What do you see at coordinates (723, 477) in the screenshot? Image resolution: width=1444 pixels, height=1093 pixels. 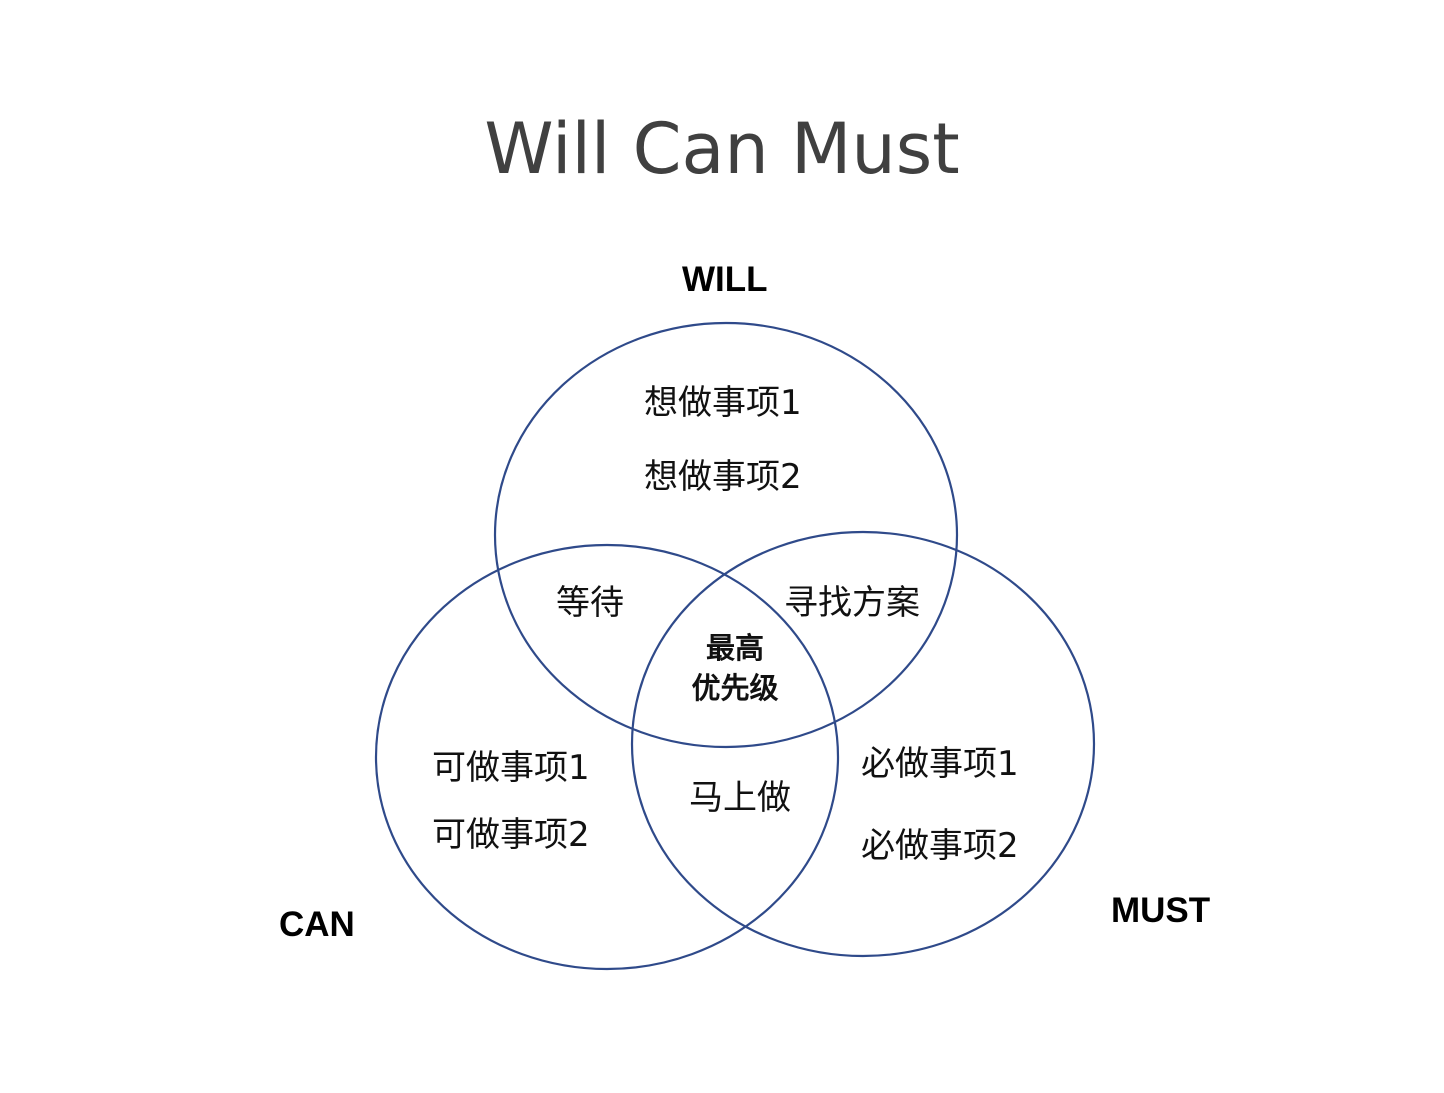 I see `will-item-2: 想做事项2` at bounding box center [723, 477].